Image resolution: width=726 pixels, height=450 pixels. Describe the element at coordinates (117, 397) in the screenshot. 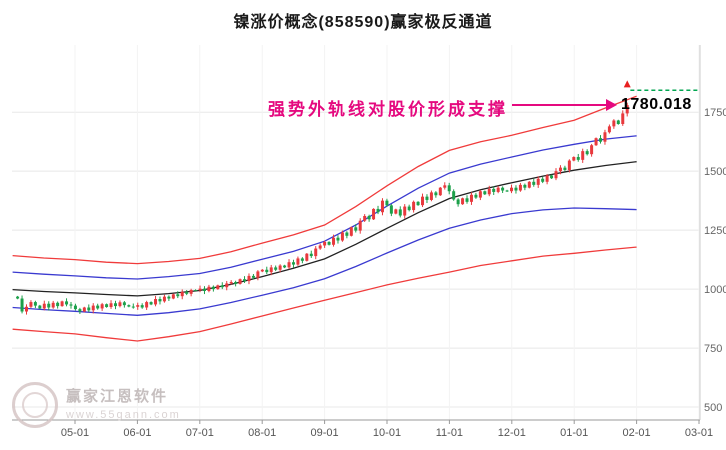

I see `watermark-brand: 赢家江恩软件` at that location.